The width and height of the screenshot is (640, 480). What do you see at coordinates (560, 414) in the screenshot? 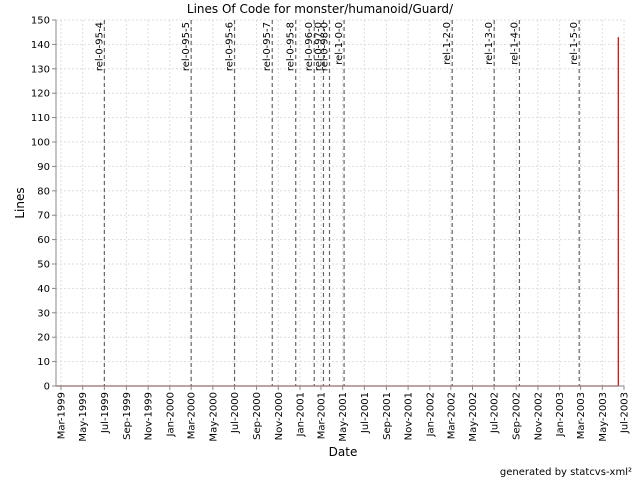
I see `x-tick-label: Jan-2003` at bounding box center [560, 414].